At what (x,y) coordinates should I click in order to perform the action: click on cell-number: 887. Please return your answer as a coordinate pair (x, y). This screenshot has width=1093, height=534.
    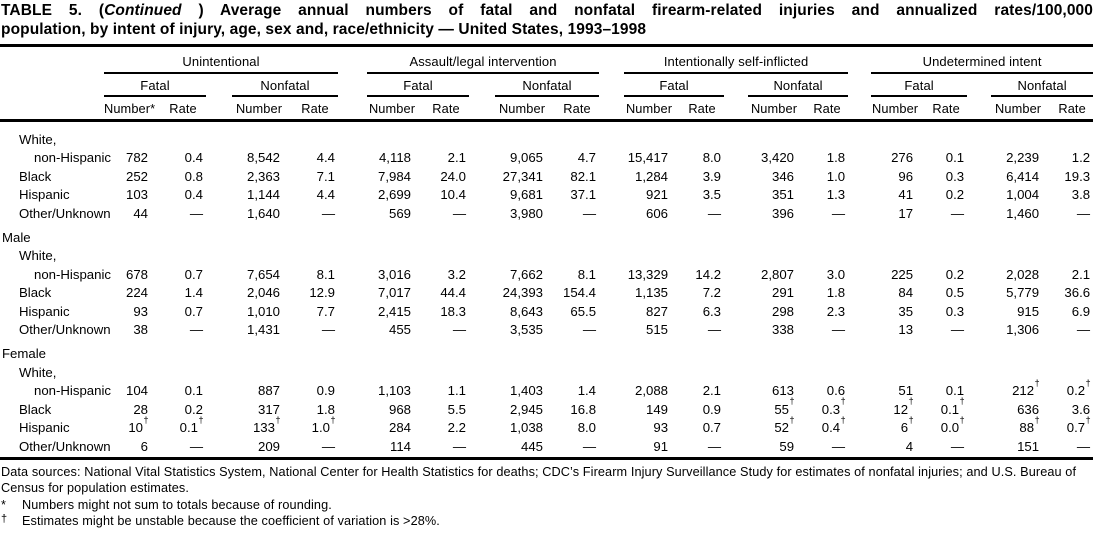
    Looking at the image, I should click on (268, 391).